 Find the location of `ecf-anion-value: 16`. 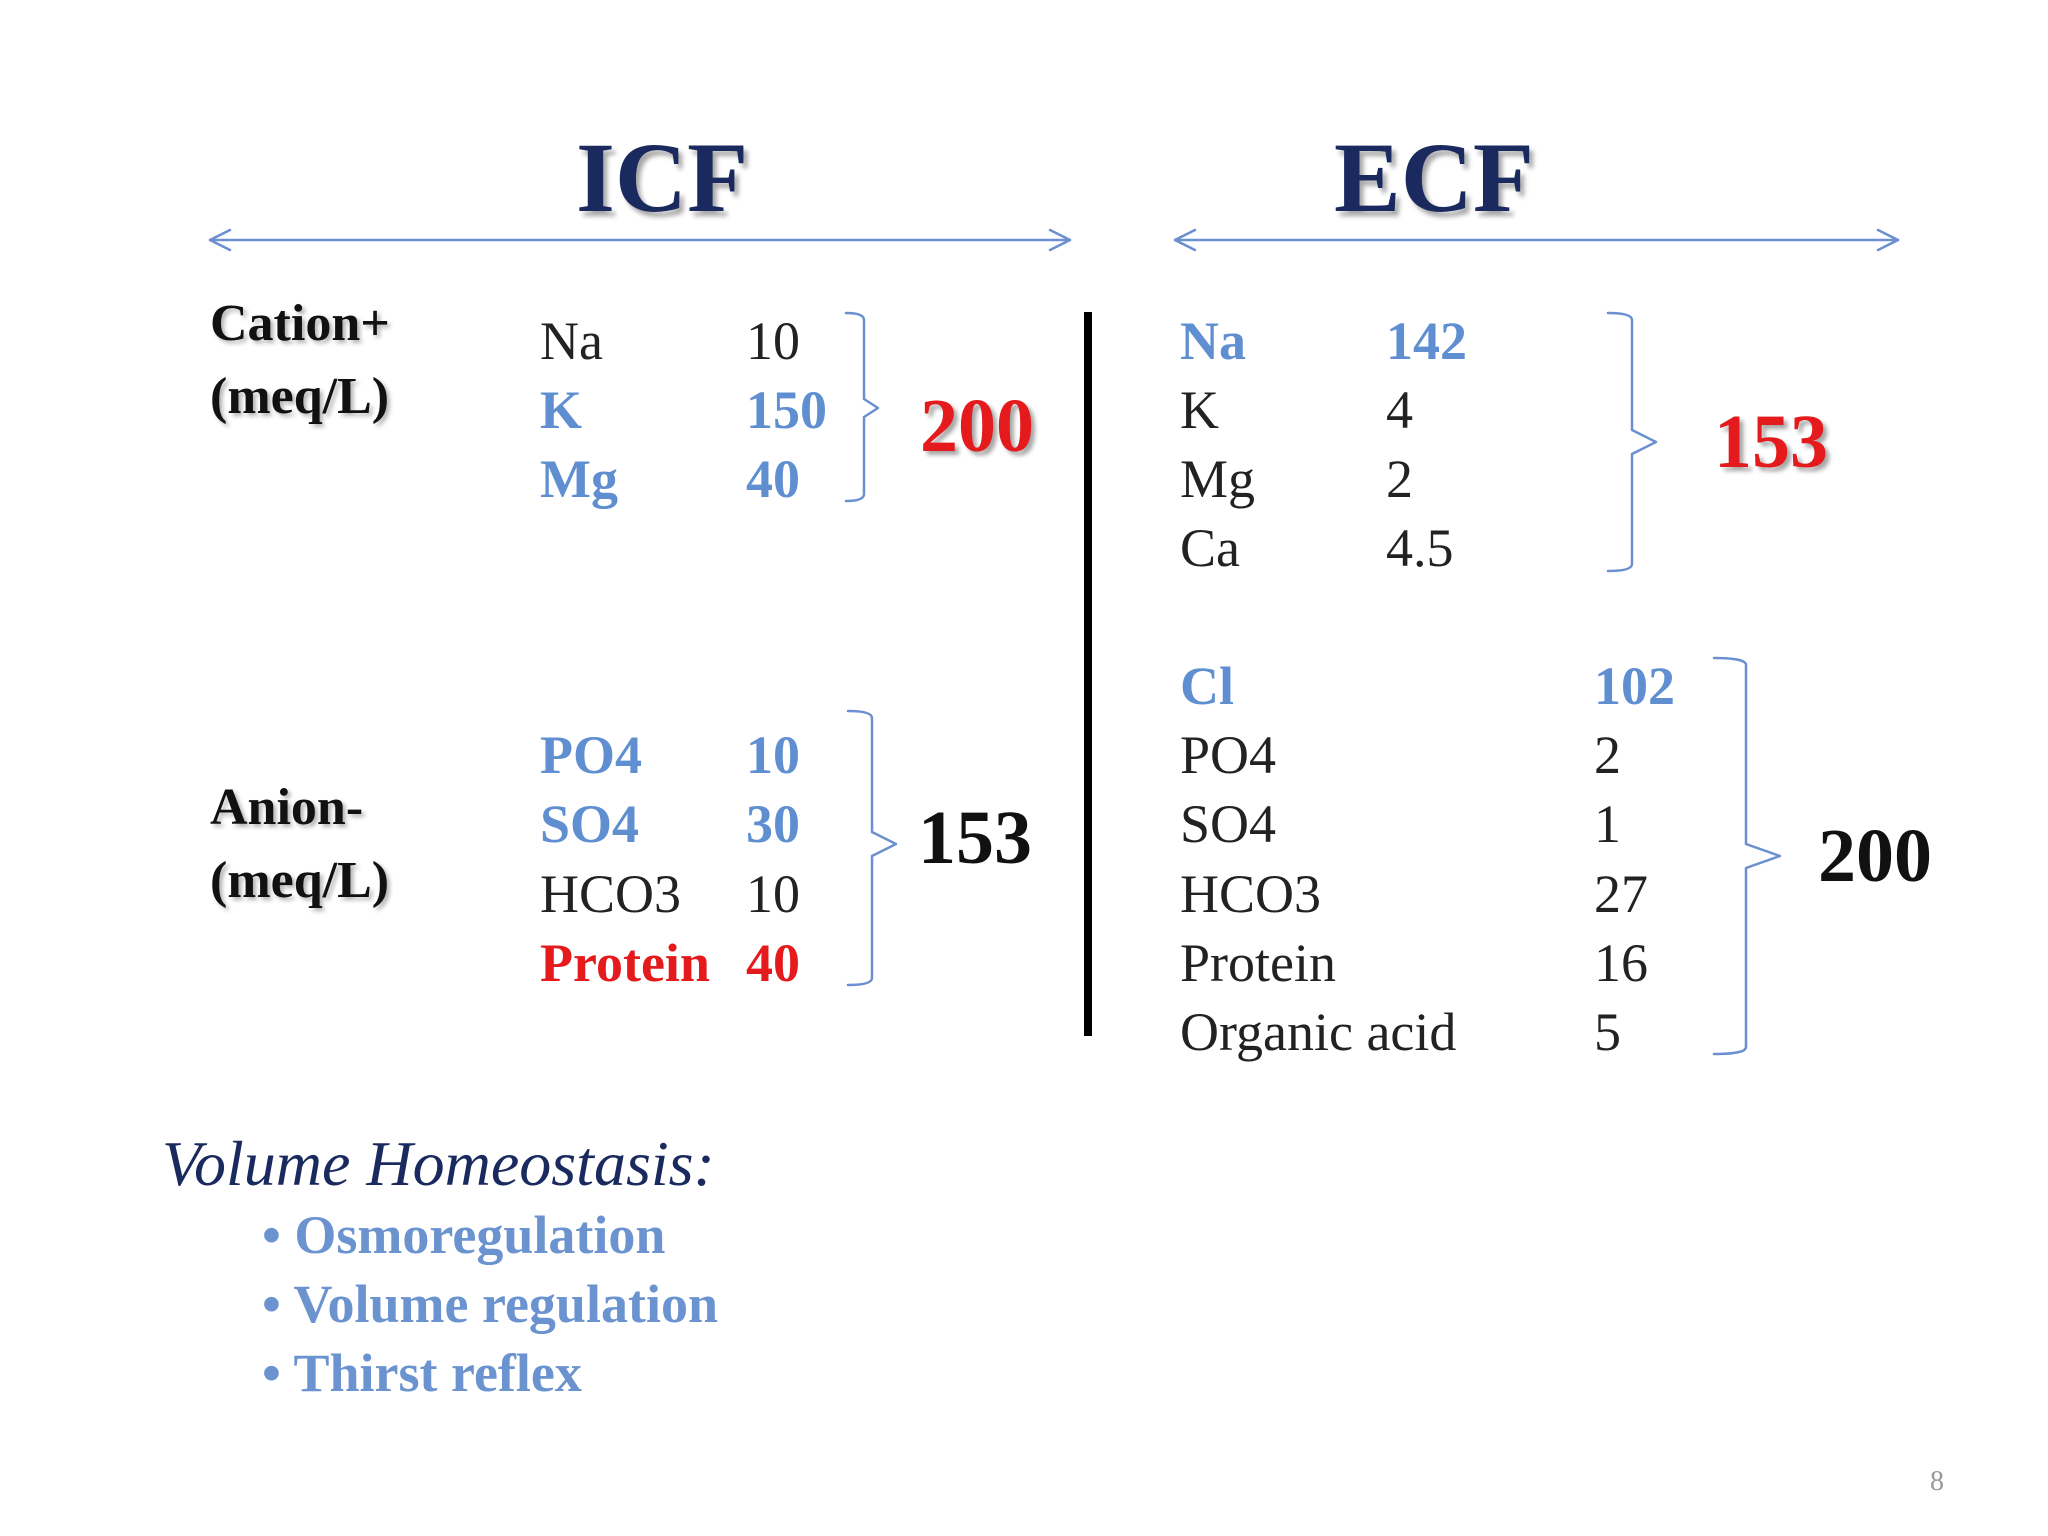

ecf-anion-value: 16 is located at coordinates (1621, 963).